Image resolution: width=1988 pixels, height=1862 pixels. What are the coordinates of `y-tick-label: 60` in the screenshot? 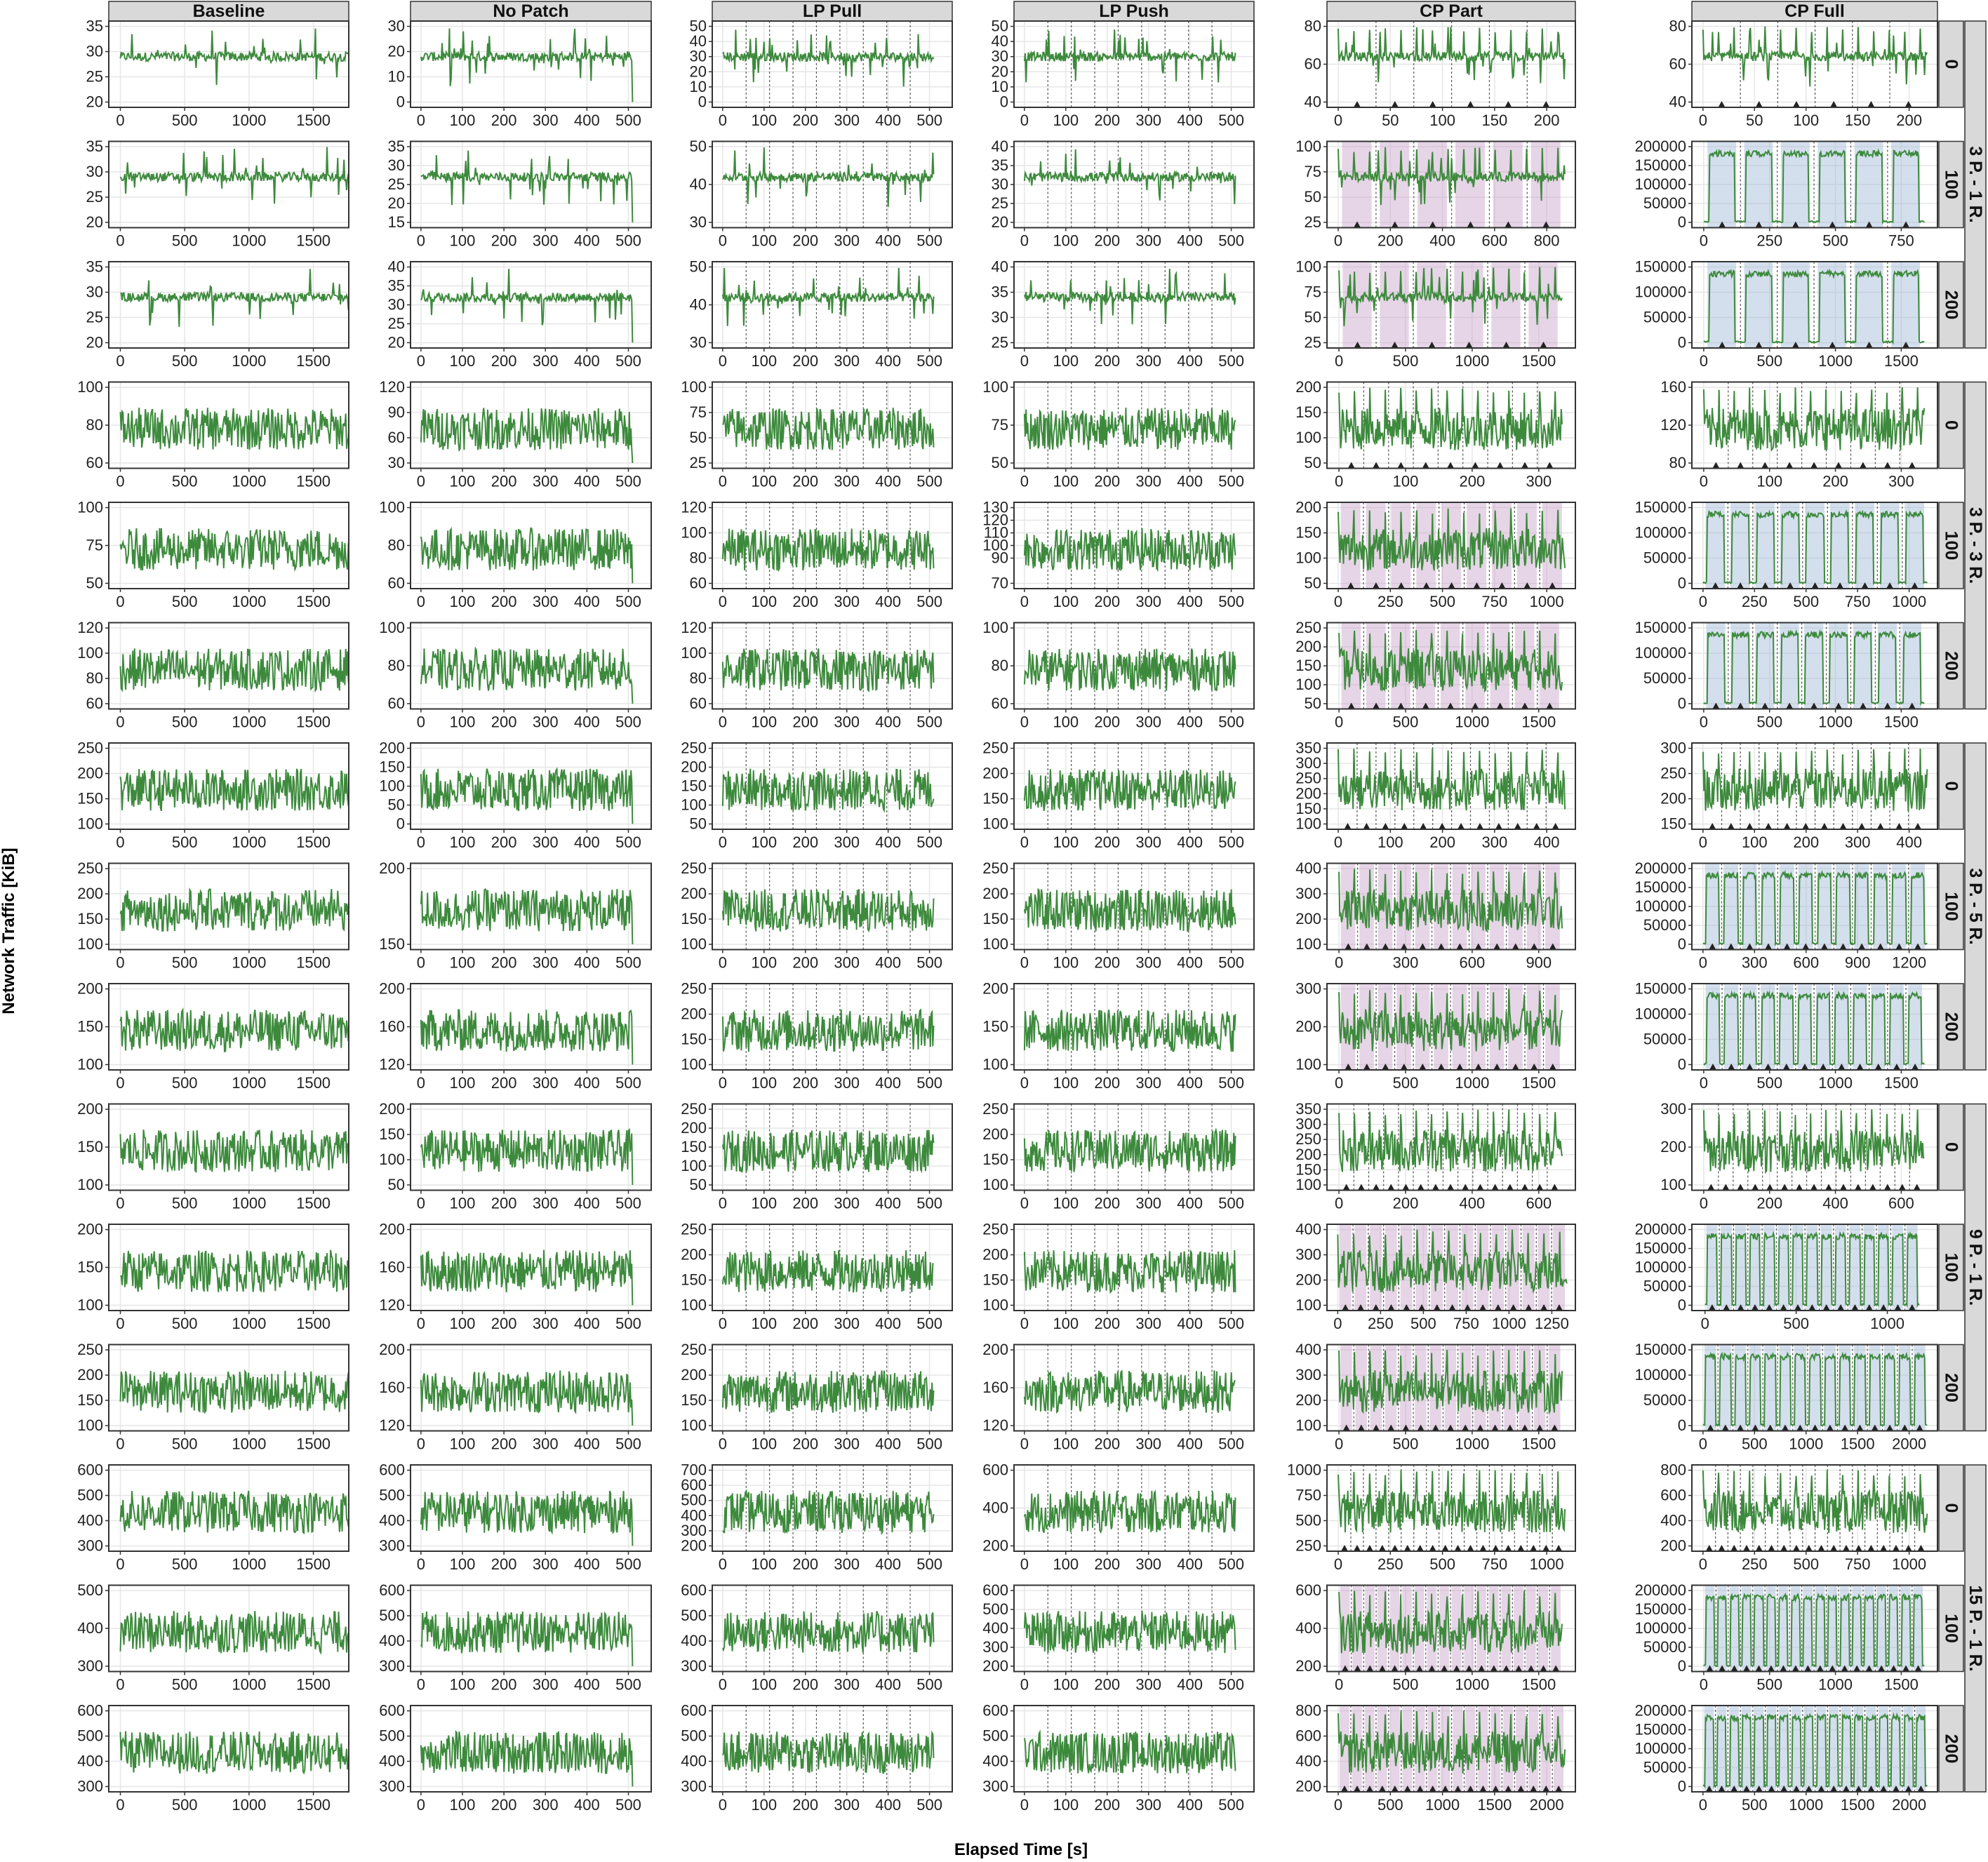 It's located at (396, 704).